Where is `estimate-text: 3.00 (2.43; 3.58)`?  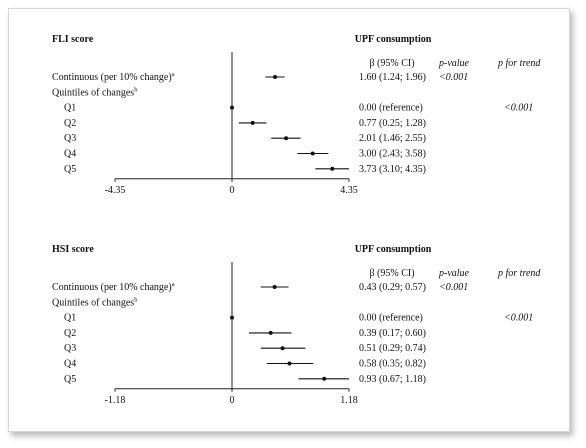
estimate-text: 3.00 (2.43; 3.58) is located at coordinates (392, 154).